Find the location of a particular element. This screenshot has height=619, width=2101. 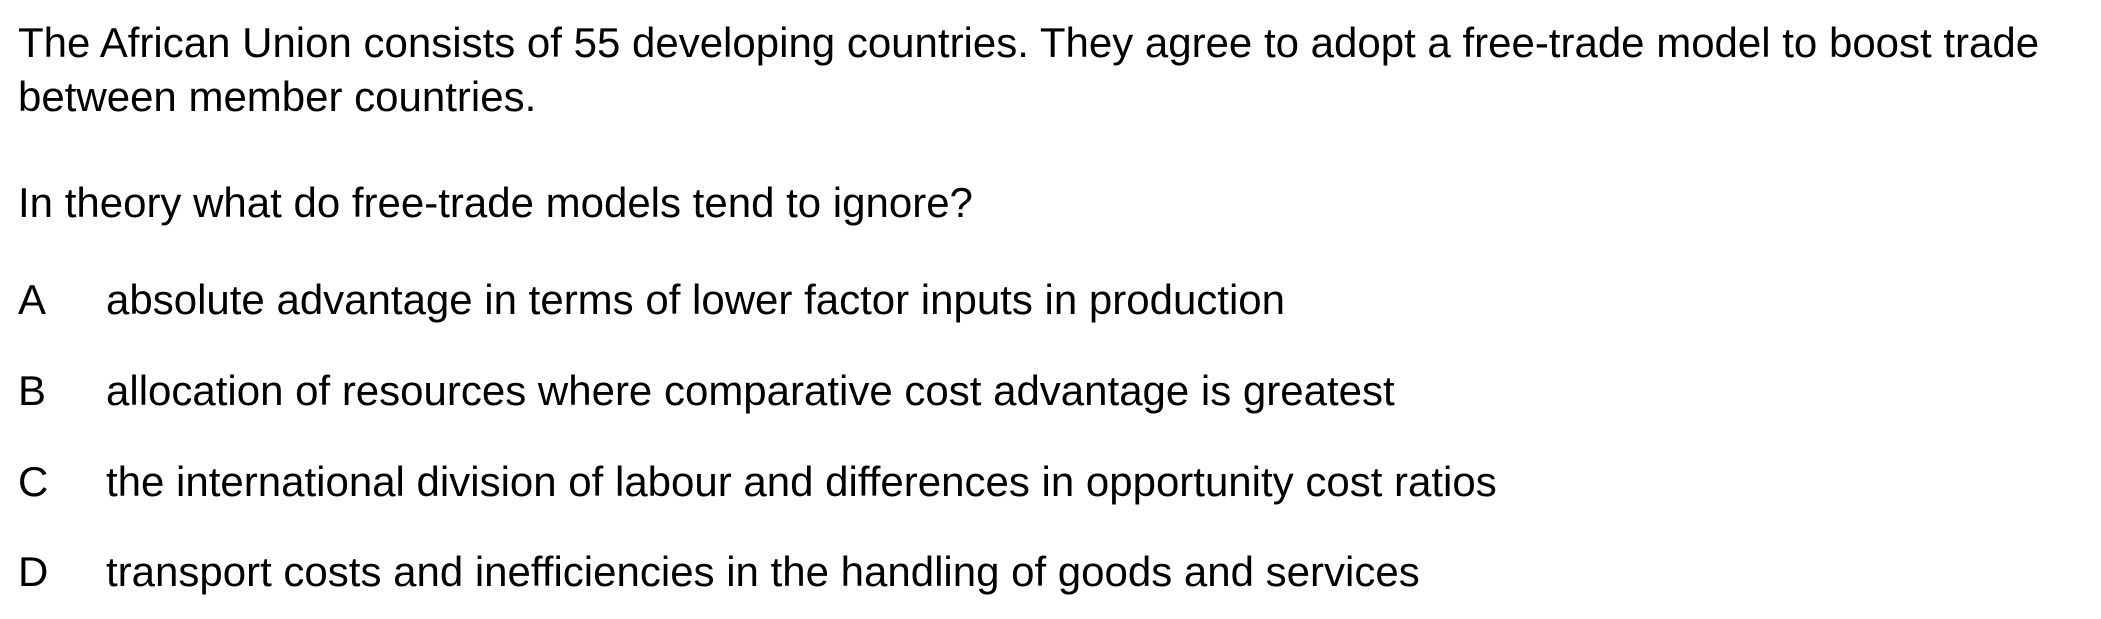

option-letter: B is located at coordinates (32, 390).